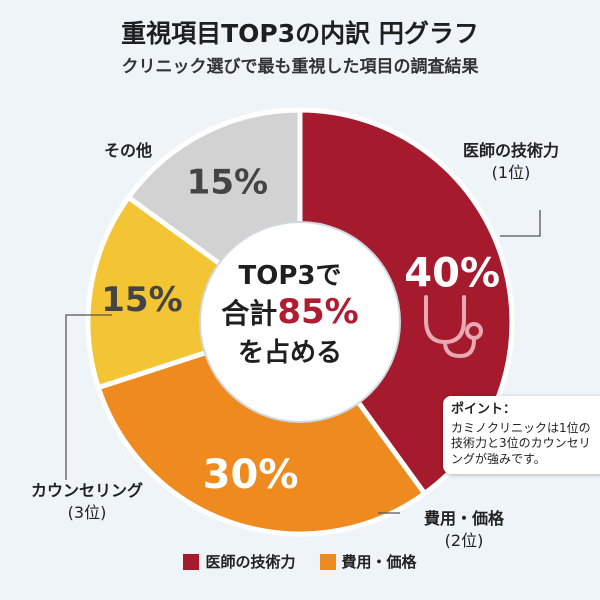 Image resolution: width=600 pixels, height=600 pixels. I want to click on label-cost: 費用・価格 (2位), so click(463, 529).